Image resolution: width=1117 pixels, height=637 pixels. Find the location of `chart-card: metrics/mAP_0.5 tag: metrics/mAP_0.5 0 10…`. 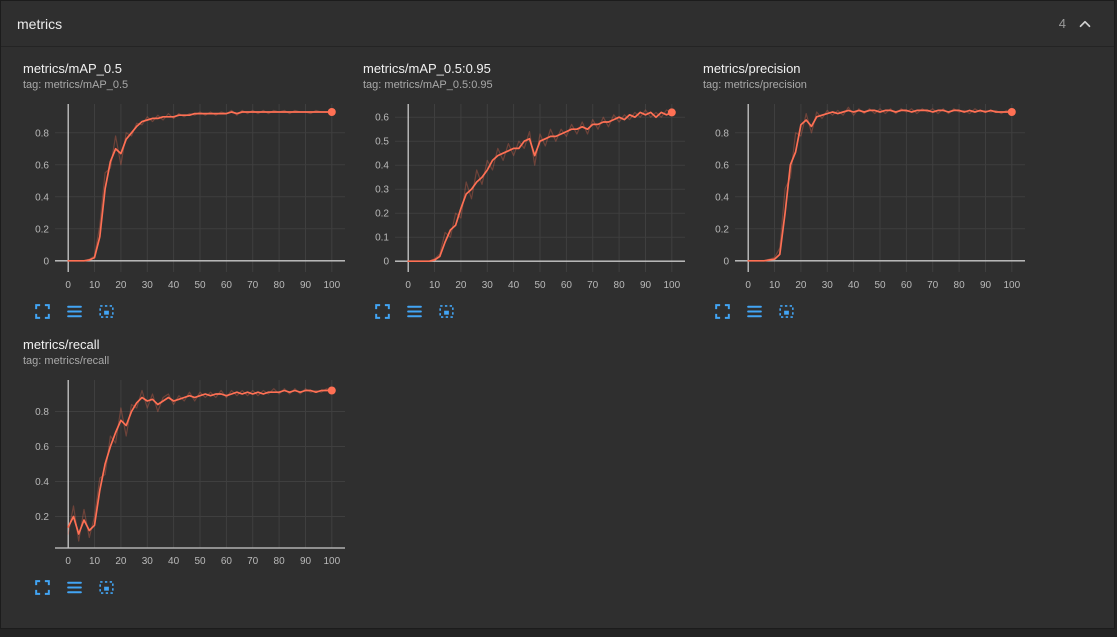

chart-card: metrics/mAP_0.5 tag: metrics/mAP_0.5 0 10… is located at coordinates (193, 192).